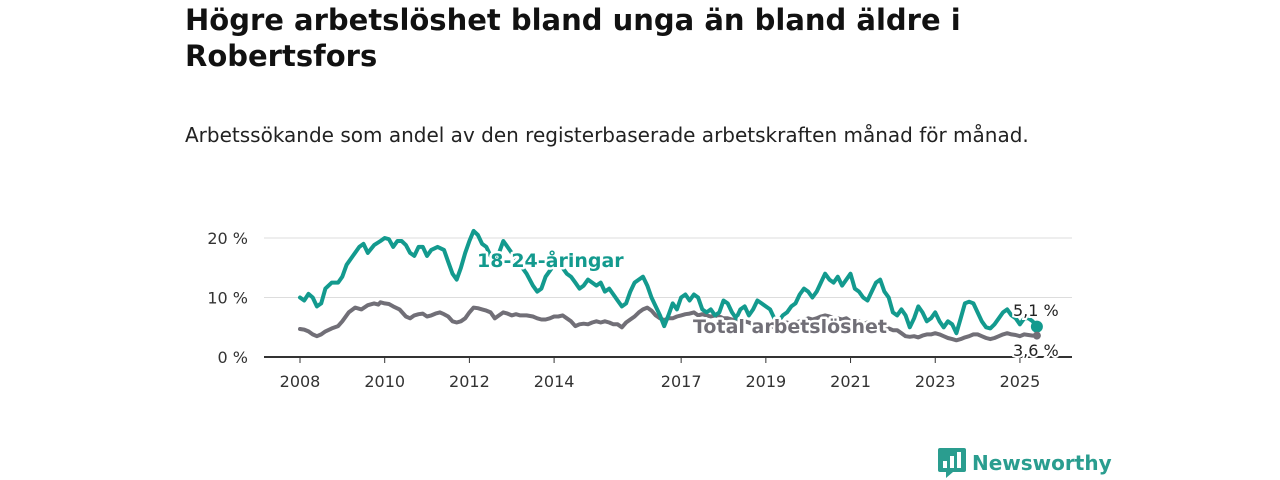 The width and height of the screenshot is (1280, 480). What do you see at coordinates (935, 381) in the screenshot?
I see `x-tick-label: 2023` at bounding box center [935, 381].